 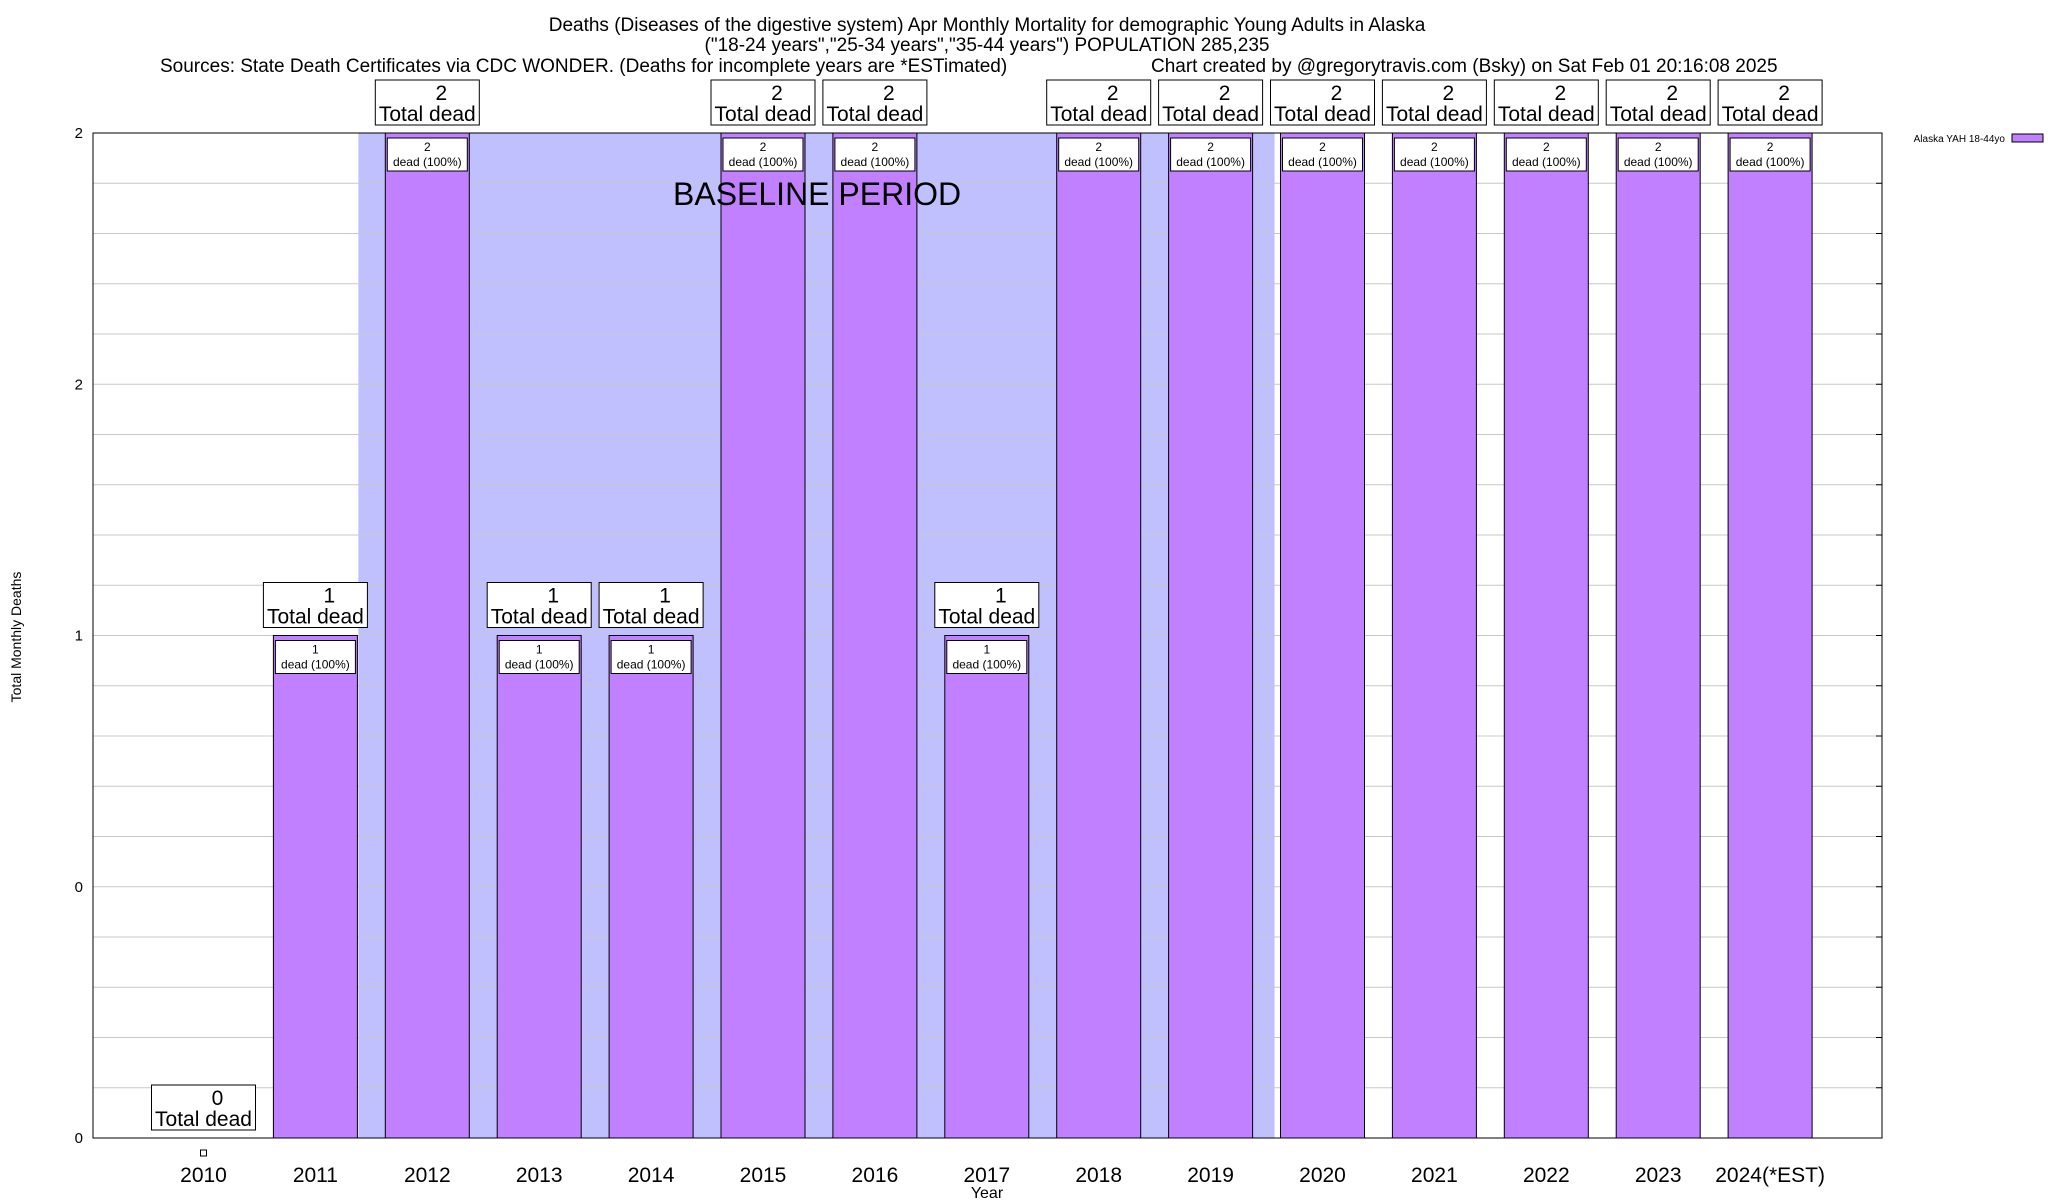 I want to click on bar-2014, so click(x=651, y=887).